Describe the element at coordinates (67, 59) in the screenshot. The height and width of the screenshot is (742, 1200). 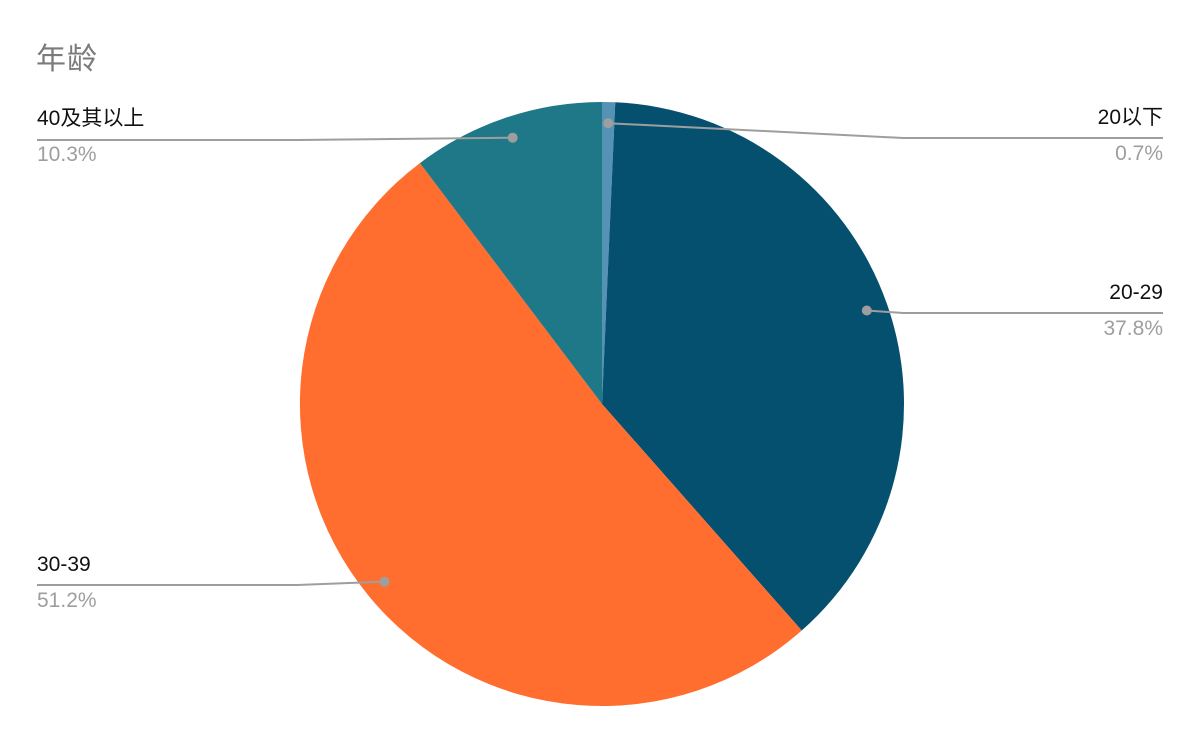
I see `chart-title: 年龄` at that location.